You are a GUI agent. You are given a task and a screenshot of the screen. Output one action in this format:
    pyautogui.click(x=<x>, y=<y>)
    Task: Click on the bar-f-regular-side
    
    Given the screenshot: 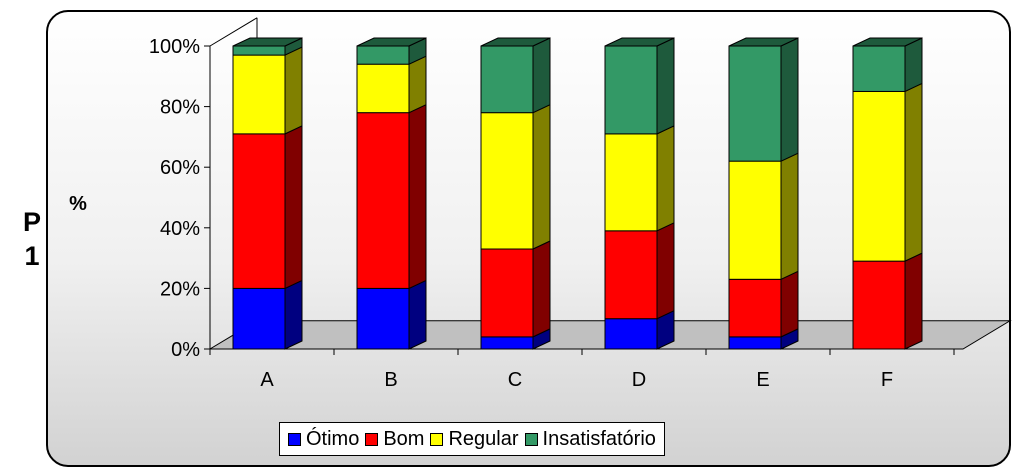 What is the action you would take?
    pyautogui.click(x=913, y=172)
    